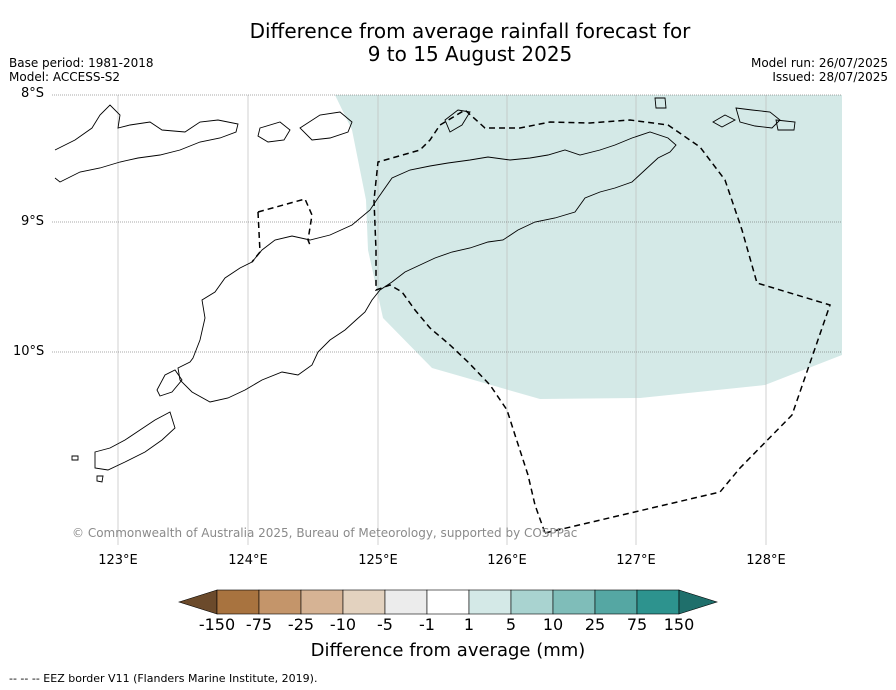  Describe the element at coordinates (282, 230) in the screenshot. I see `eez-border-enclave` at that location.